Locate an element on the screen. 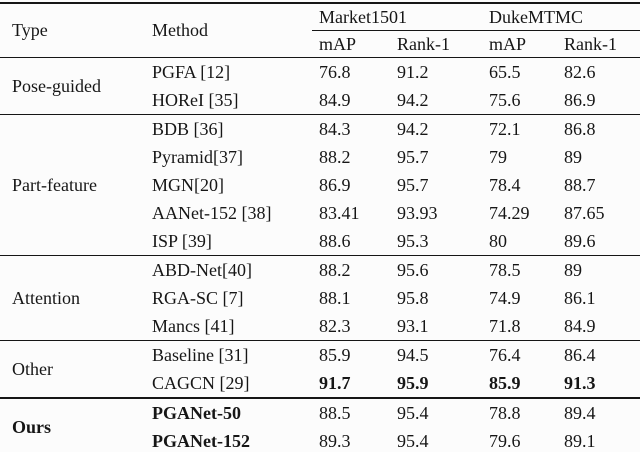  col-header-map-duke: mAP is located at coordinates (520, 44).